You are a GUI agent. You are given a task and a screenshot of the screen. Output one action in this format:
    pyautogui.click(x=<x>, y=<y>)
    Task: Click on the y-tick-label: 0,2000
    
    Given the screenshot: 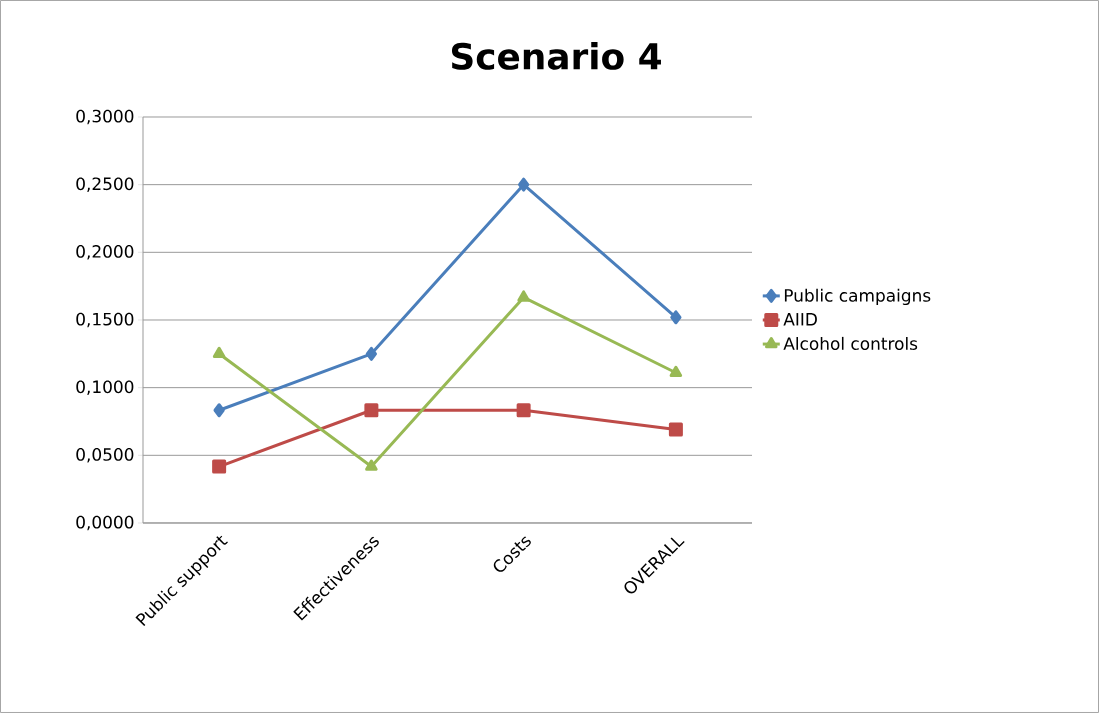 What is the action you would take?
    pyautogui.click(x=105, y=252)
    